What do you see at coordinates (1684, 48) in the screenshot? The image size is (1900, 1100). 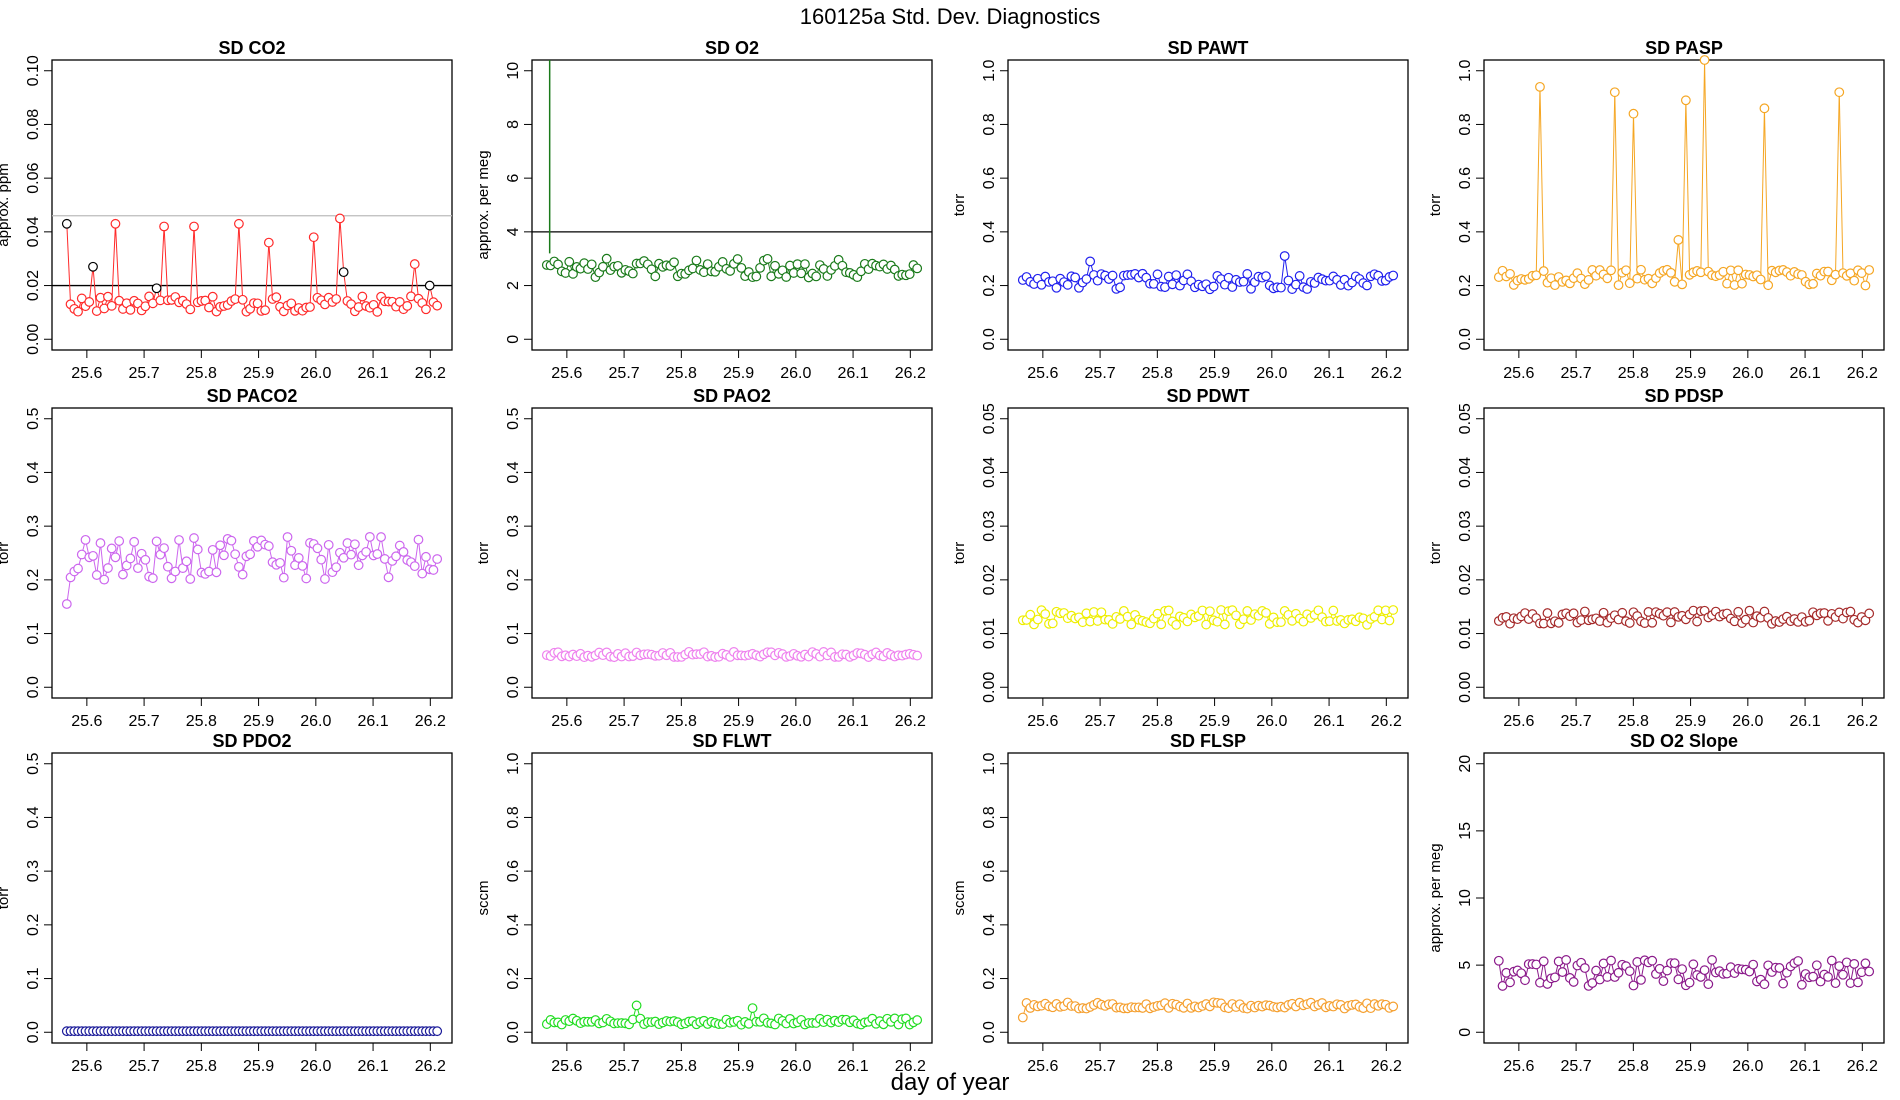 I see `panel-title: SD PASP` at bounding box center [1684, 48].